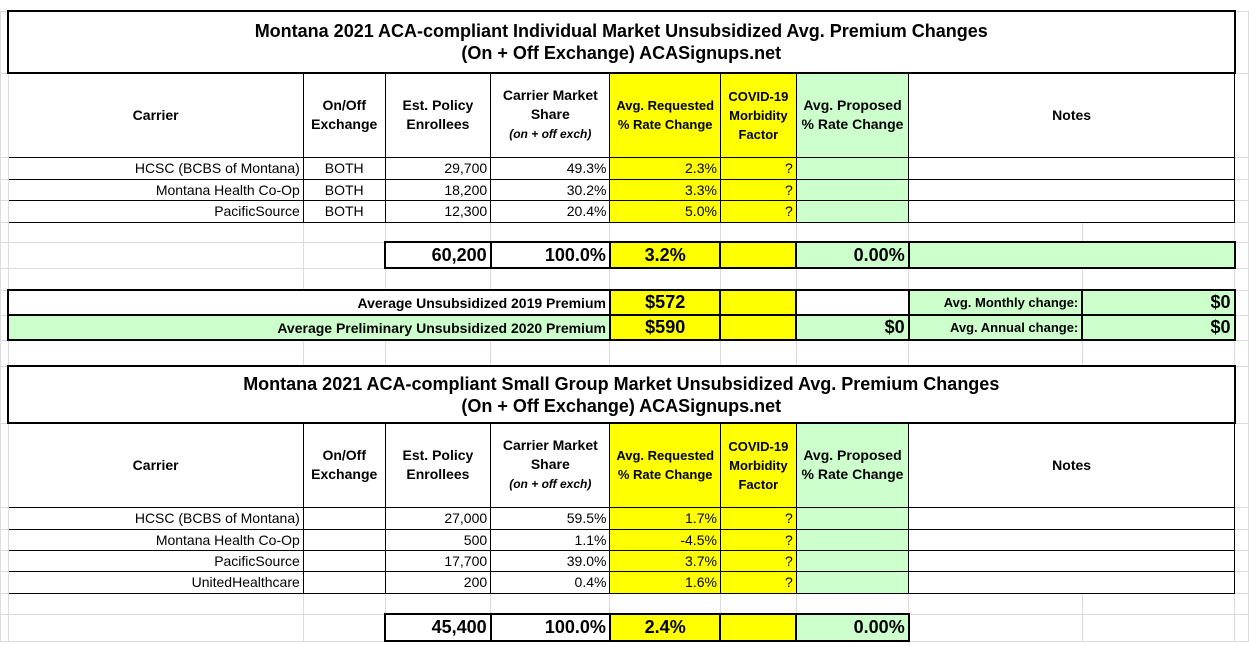 Image resolution: width=1249 pixels, height=646 pixels. I want to click on requested-change: -4.5%, so click(665, 539).